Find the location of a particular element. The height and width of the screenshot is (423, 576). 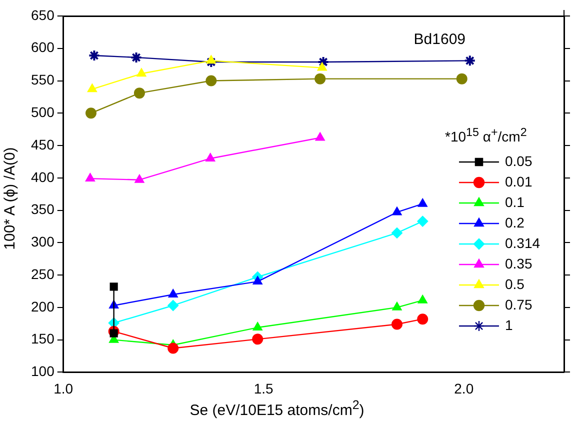

y-tick-label: 300 is located at coordinates (43, 242).